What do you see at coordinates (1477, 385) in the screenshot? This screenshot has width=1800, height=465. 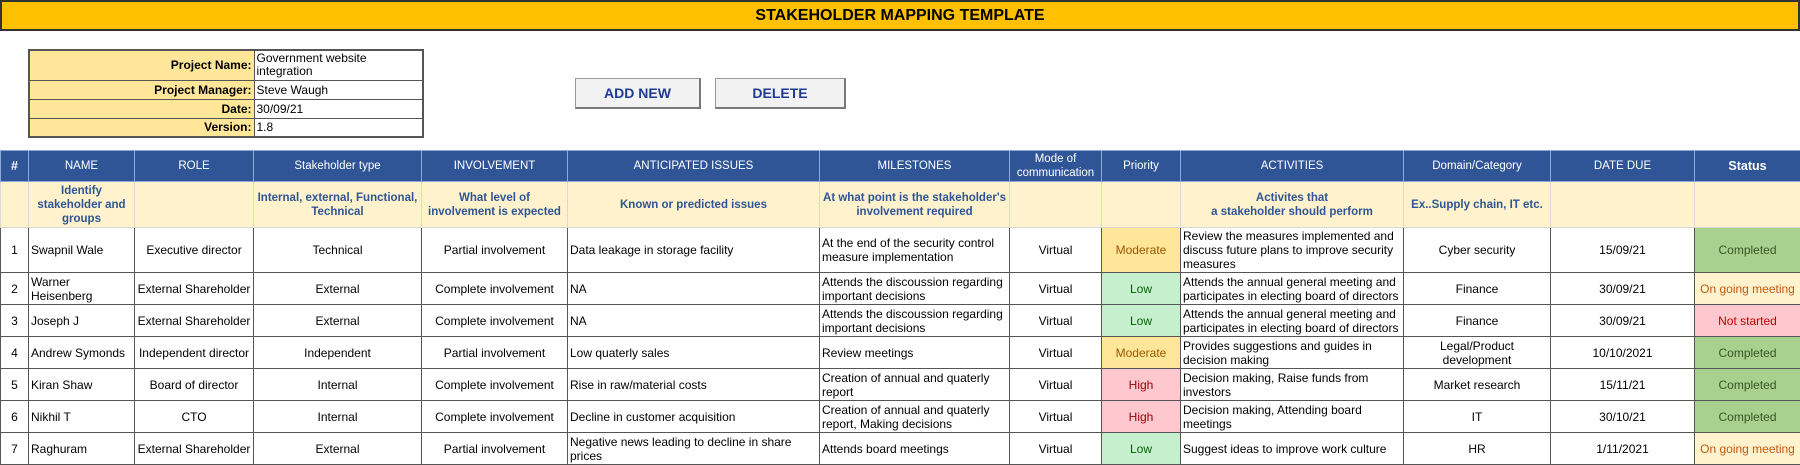 I see `data-cell: Market research` at bounding box center [1477, 385].